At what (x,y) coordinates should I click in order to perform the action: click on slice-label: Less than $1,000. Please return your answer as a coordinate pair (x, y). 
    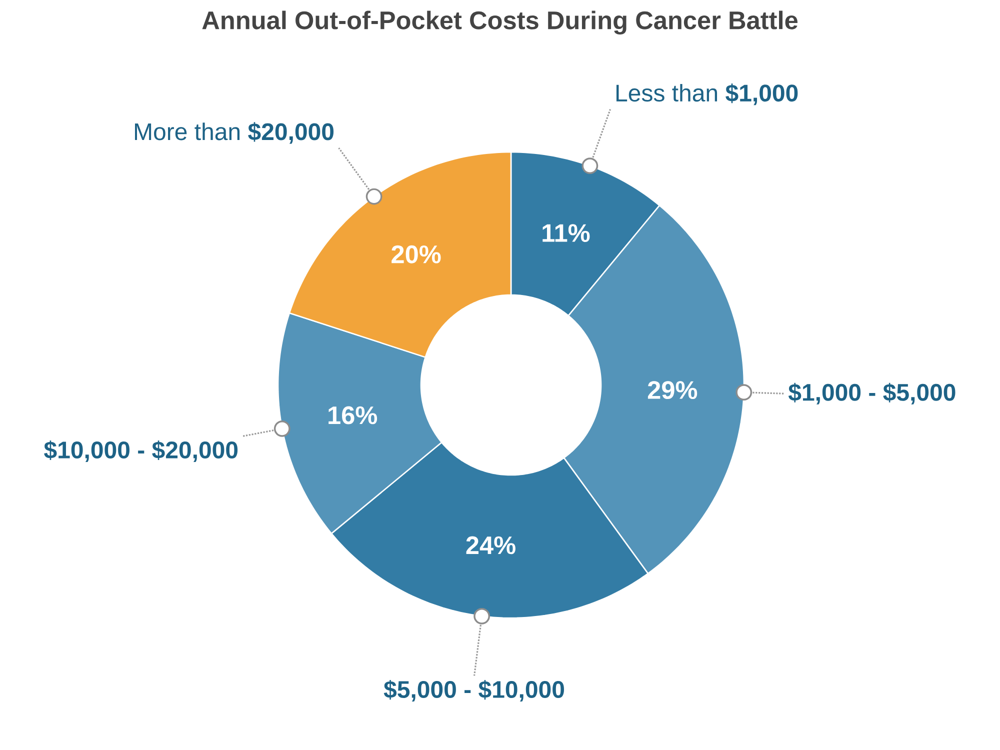
    Looking at the image, I should click on (707, 95).